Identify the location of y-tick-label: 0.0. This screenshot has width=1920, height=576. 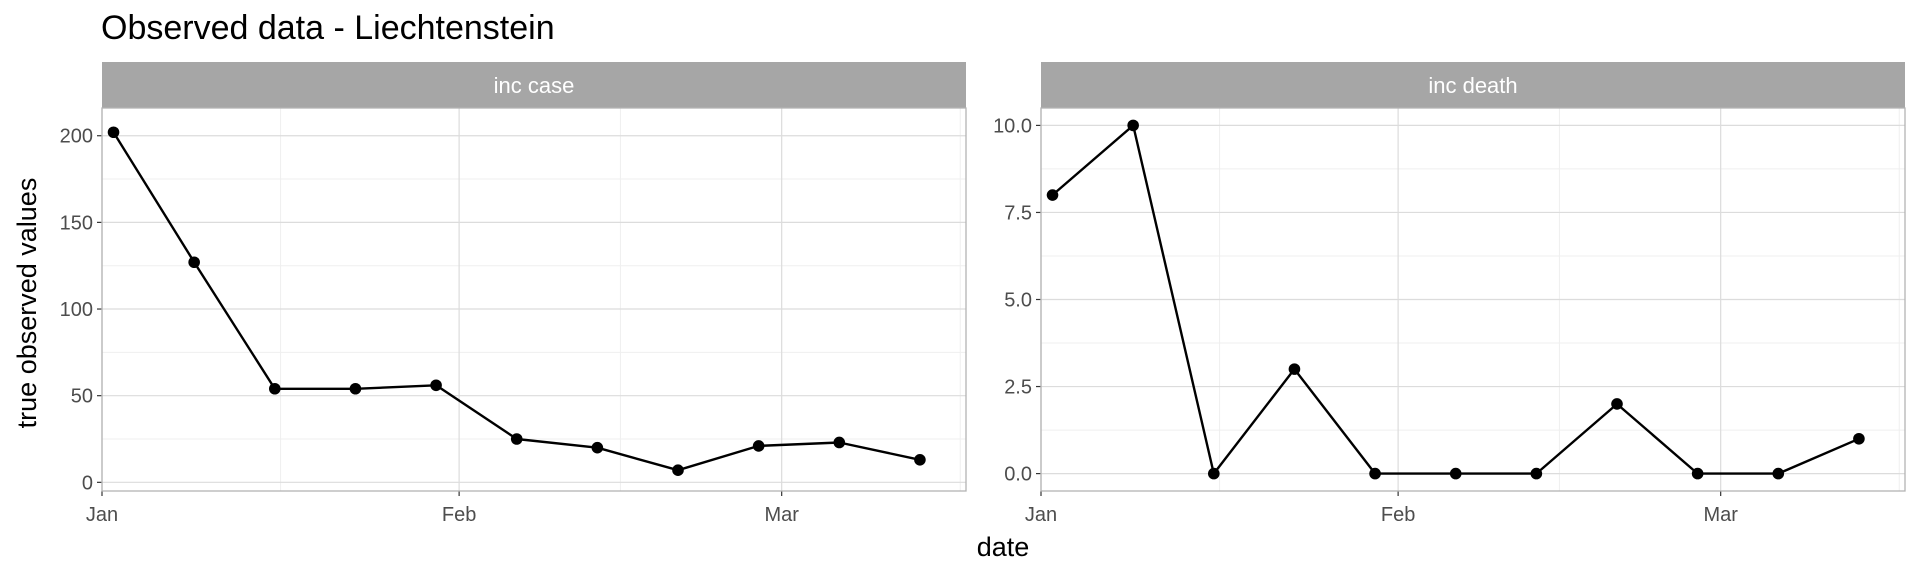
(1018, 475).